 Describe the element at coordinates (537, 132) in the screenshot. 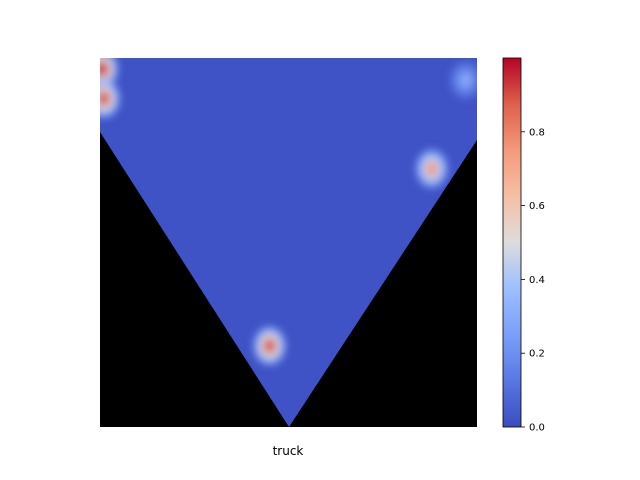

I see `colorbar-tick-label: 0.8` at that location.